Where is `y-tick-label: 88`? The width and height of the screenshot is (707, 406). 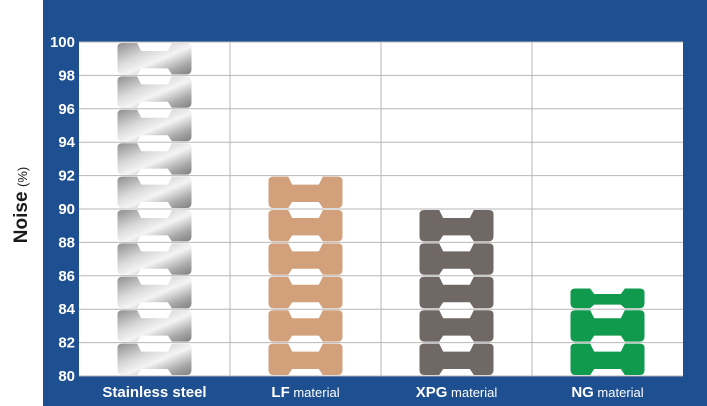
y-tick-label: 88 is located at coordinates (66, 242).